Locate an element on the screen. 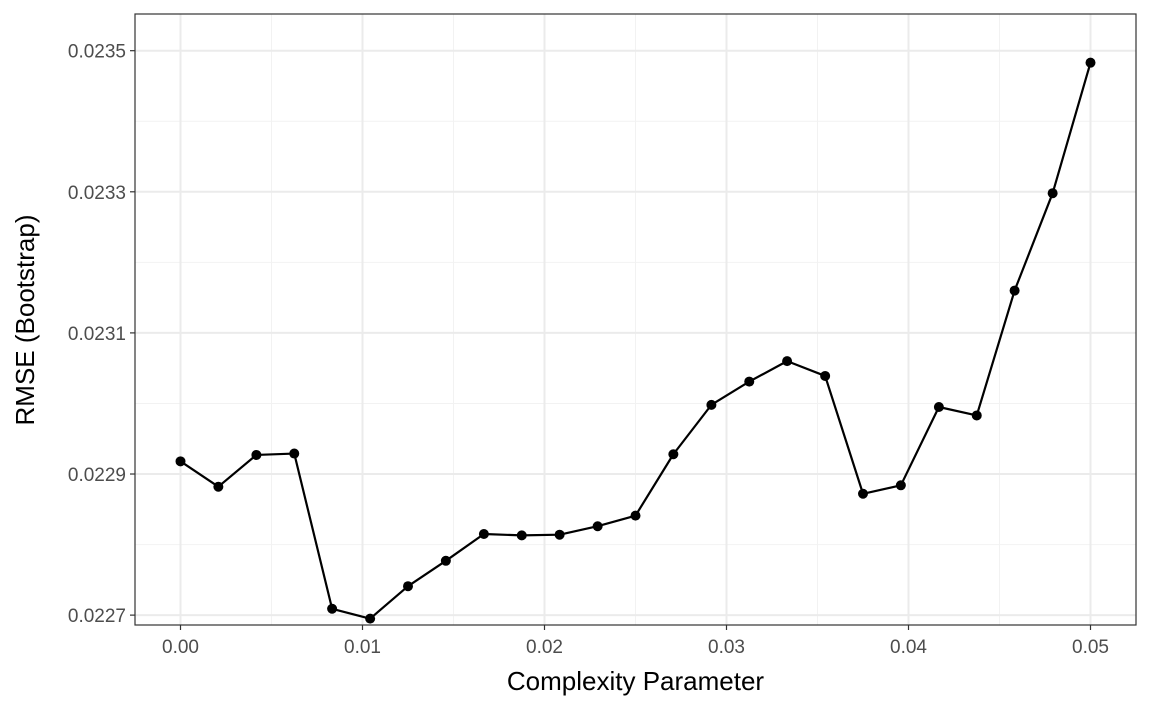  y-tick-label: 0.0231 is located at coordinates (97, 334).